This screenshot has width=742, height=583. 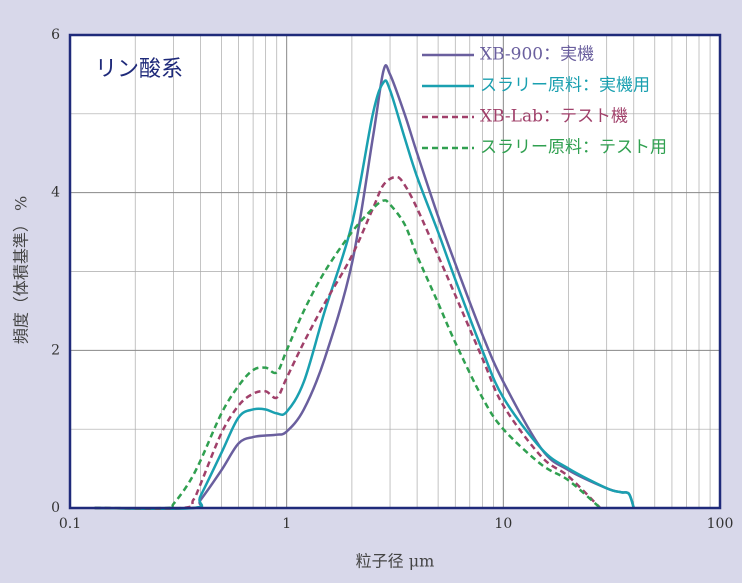 What do you see at coordinates (55, 350) in the screenshot?
I see `y-tick-label: 2` at bounding box center [55, 350].